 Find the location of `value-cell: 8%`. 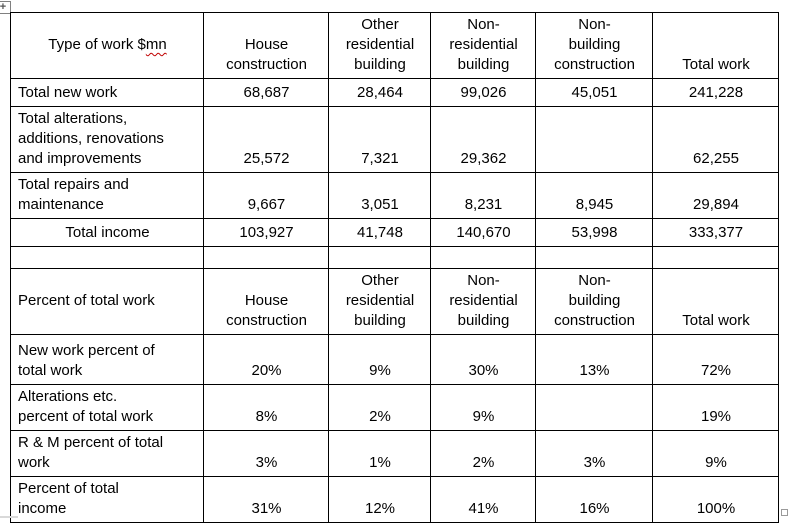

value-cell: 8% is located at coordinates (266, 407).